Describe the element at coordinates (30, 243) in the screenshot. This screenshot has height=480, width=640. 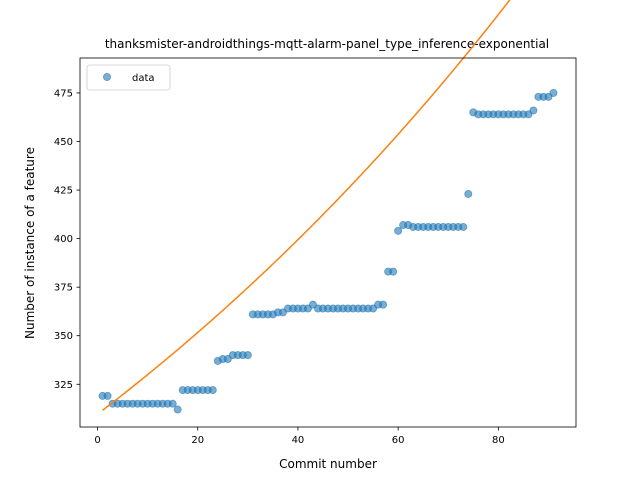
I see `y-axis-label: Number of instance of a feature` at that location.